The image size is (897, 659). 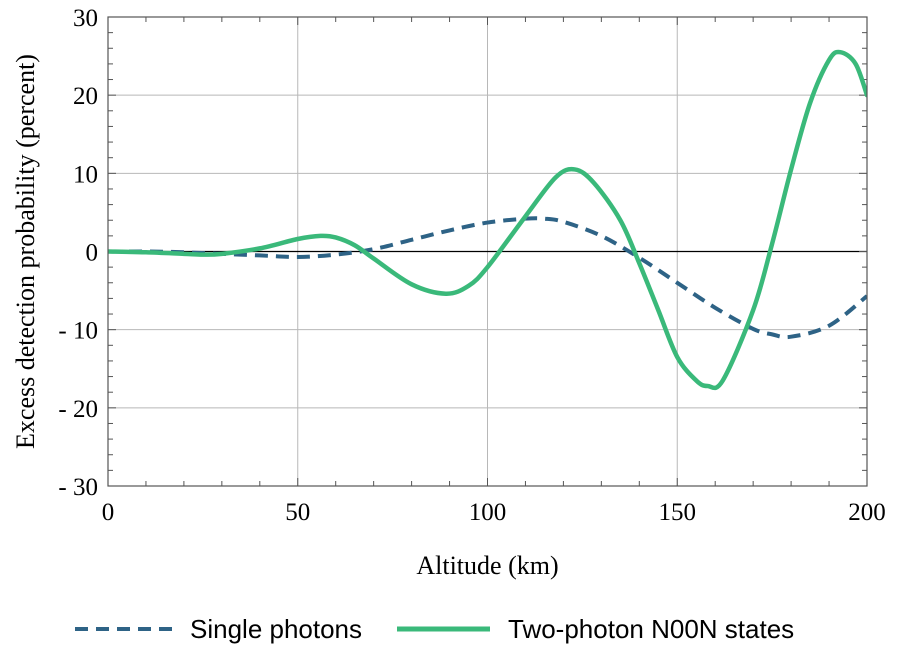 I want to click on y-tick-label: 0, so click(x=92, y=253).